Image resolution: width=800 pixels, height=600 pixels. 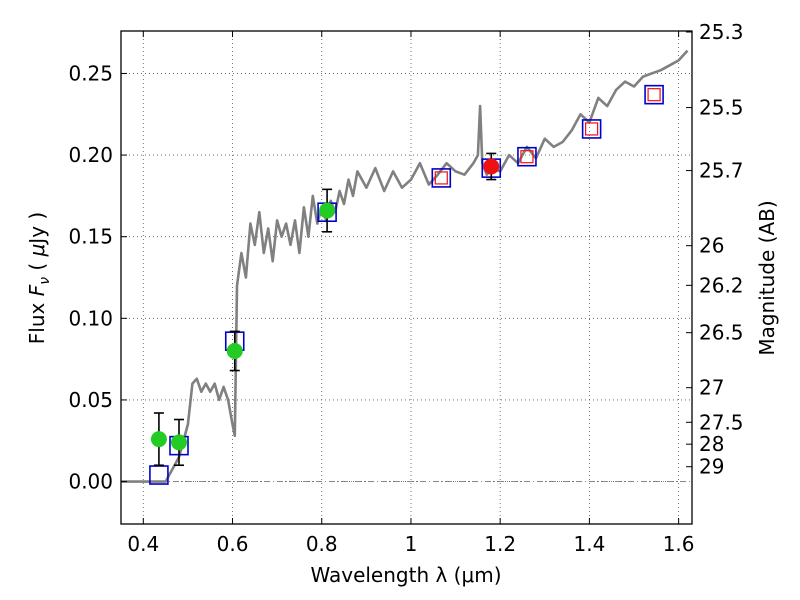 What do you see at coordinates (90, 400) in the screenshot?
I see `y-tick-label: 0.05` at bounding box center [90, 400].